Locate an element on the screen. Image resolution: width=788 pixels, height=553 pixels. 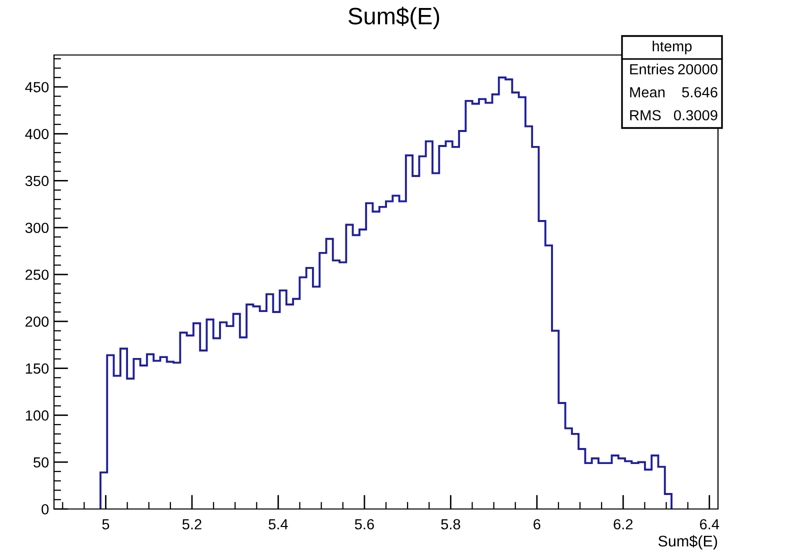
y-tick-label: 250 is located at coordinates (37, 275).